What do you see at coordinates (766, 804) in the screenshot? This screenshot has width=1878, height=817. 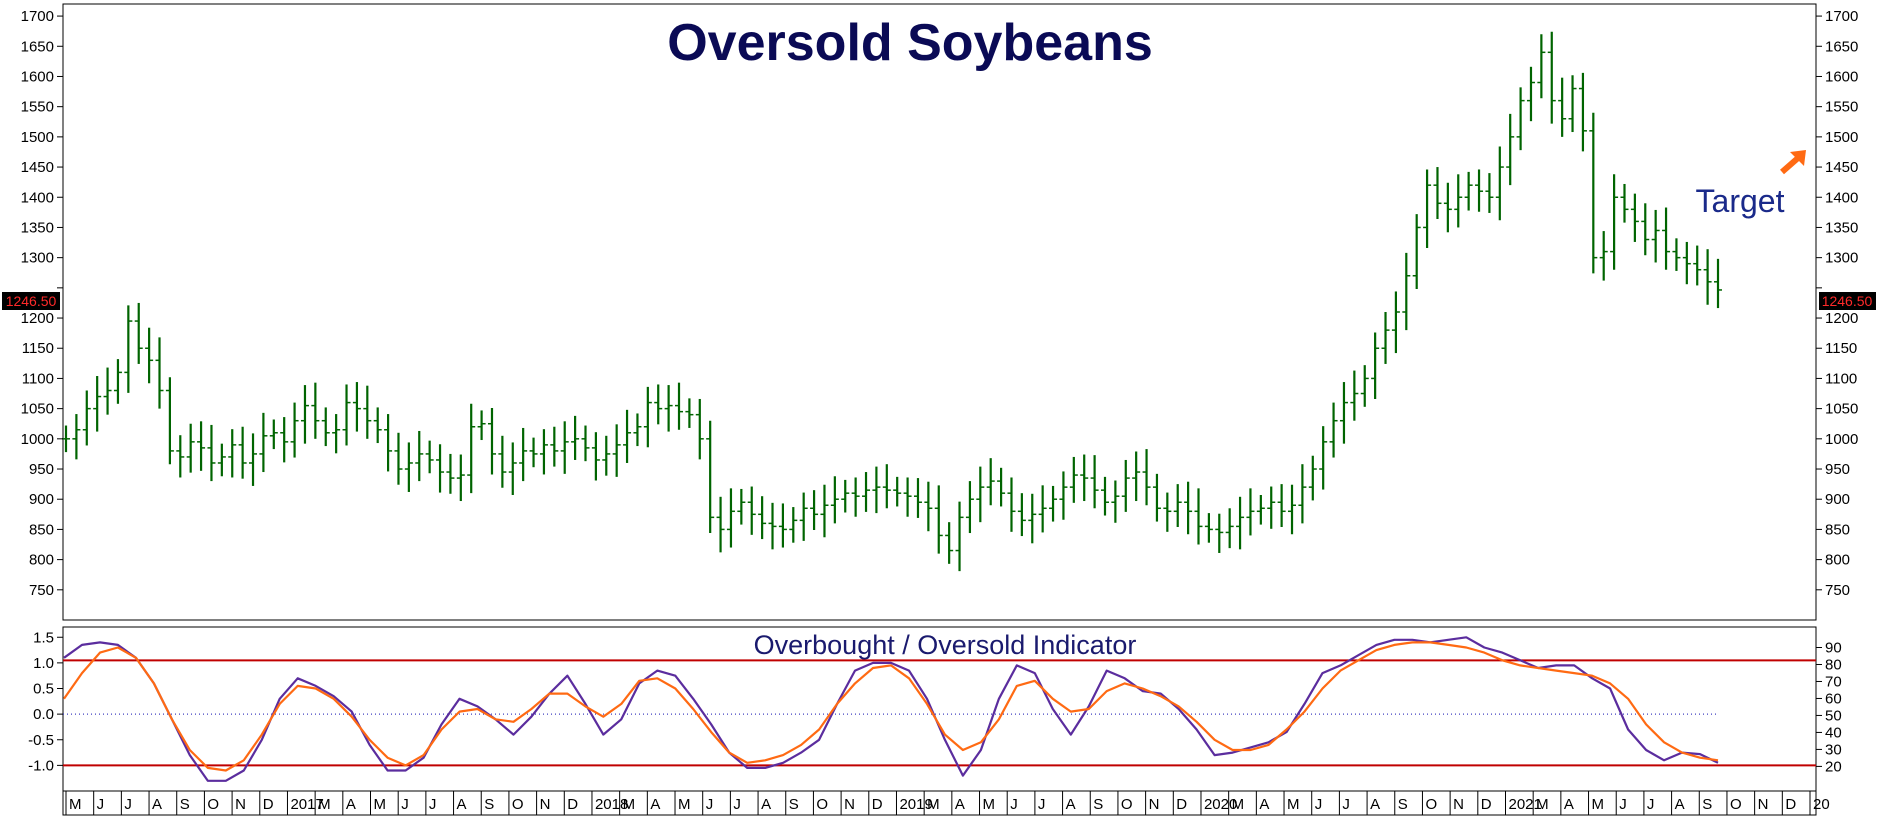 I see `x-tick-label: A` at bounding box center [766, 804].